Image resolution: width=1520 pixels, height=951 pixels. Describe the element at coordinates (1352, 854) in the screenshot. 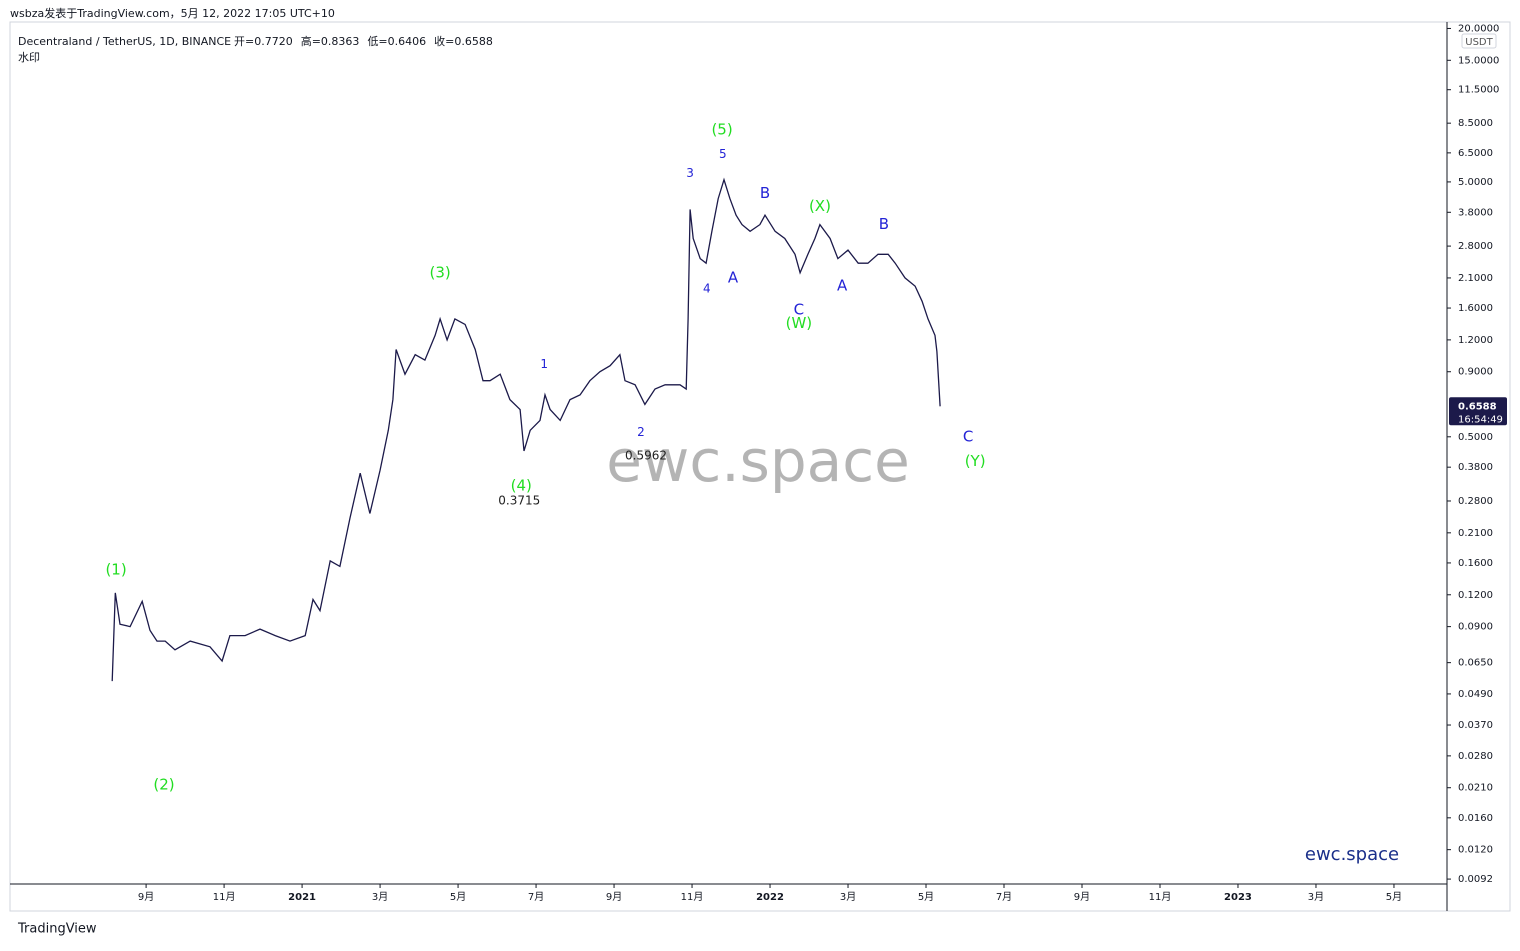

I see `brand: ewc.space` at that location.